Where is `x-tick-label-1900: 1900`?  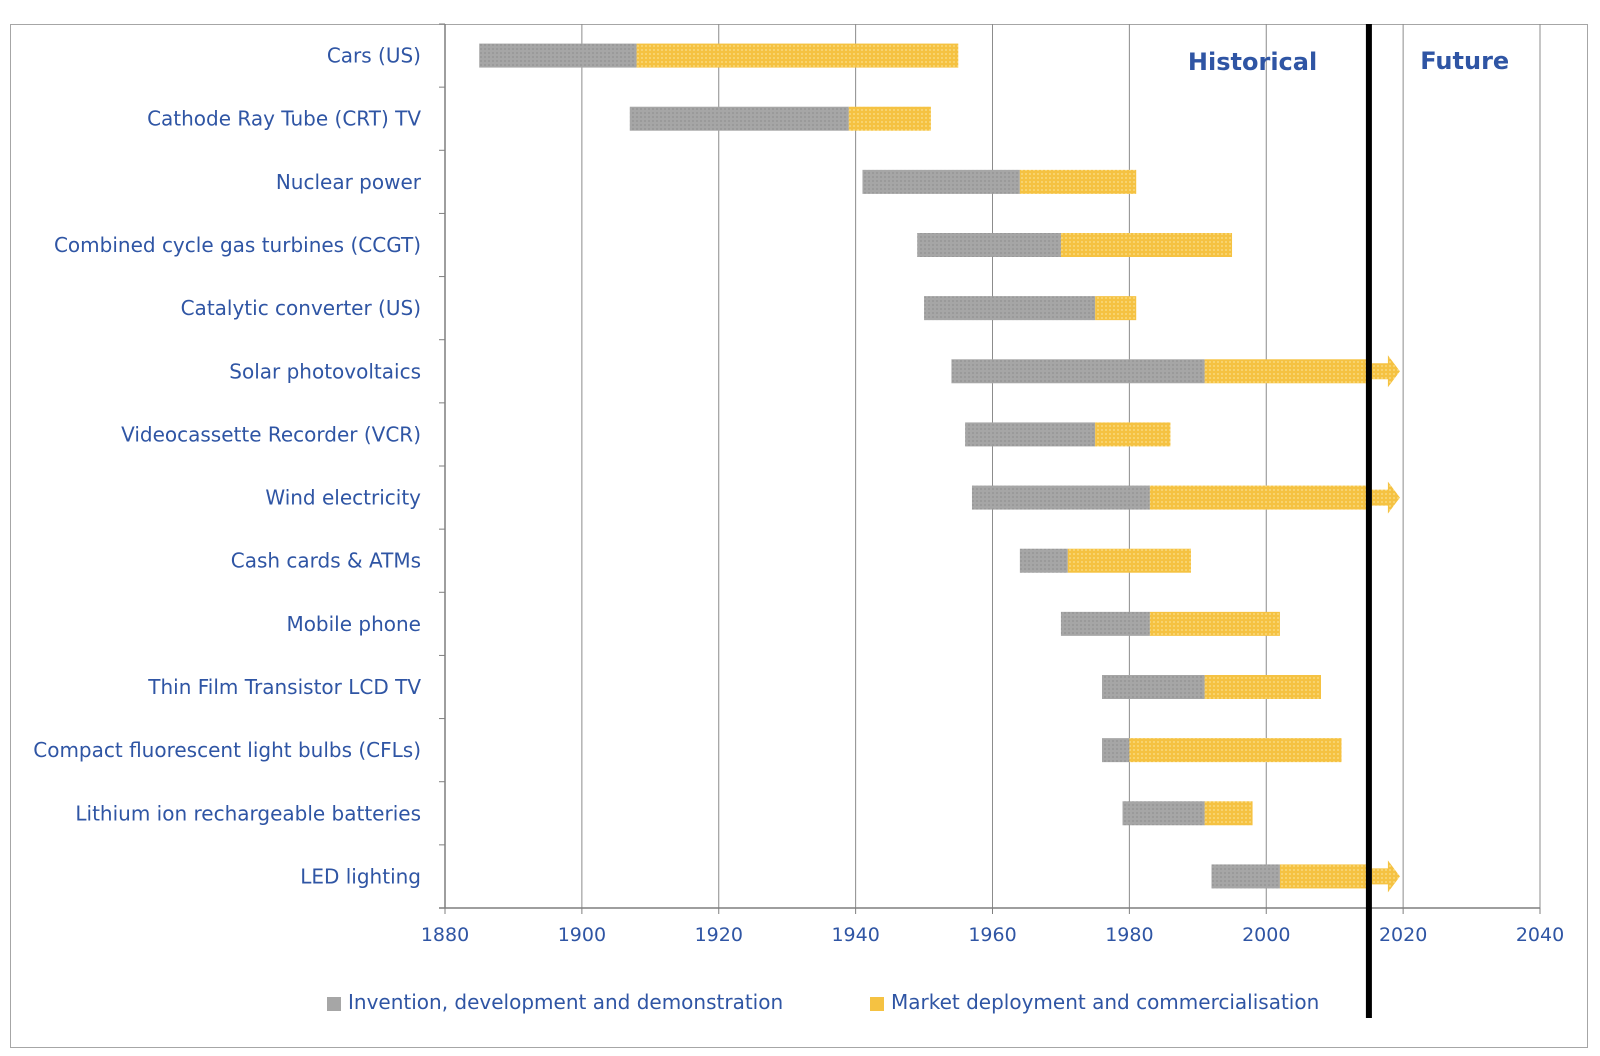 x-tick-label-1900: 1900 is located at coordinates (582, 935).